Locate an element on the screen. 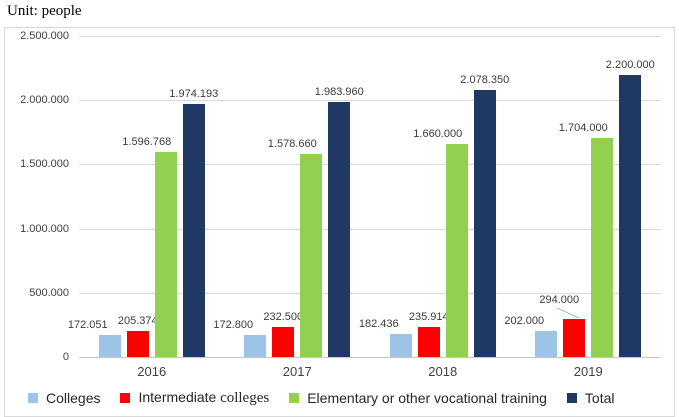  legend-label: Intermediate colleges is located at coordinates (204, 397).